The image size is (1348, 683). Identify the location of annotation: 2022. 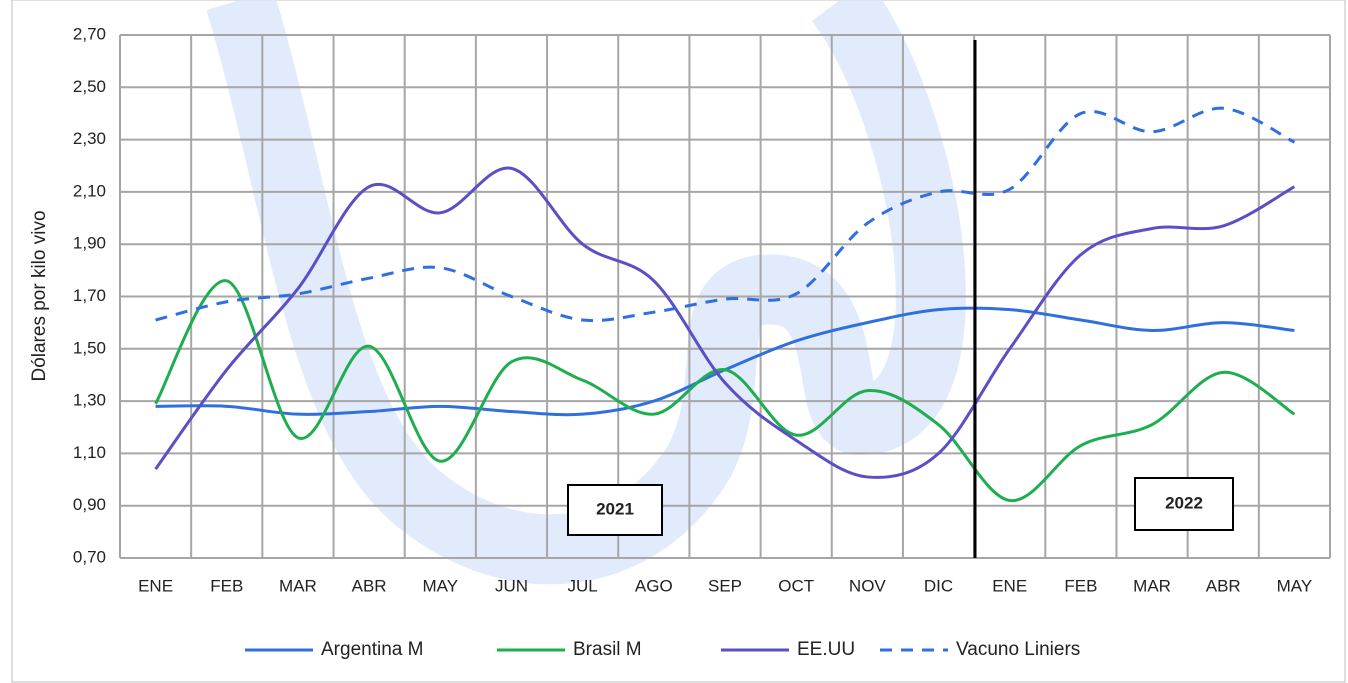
(1184, 502).